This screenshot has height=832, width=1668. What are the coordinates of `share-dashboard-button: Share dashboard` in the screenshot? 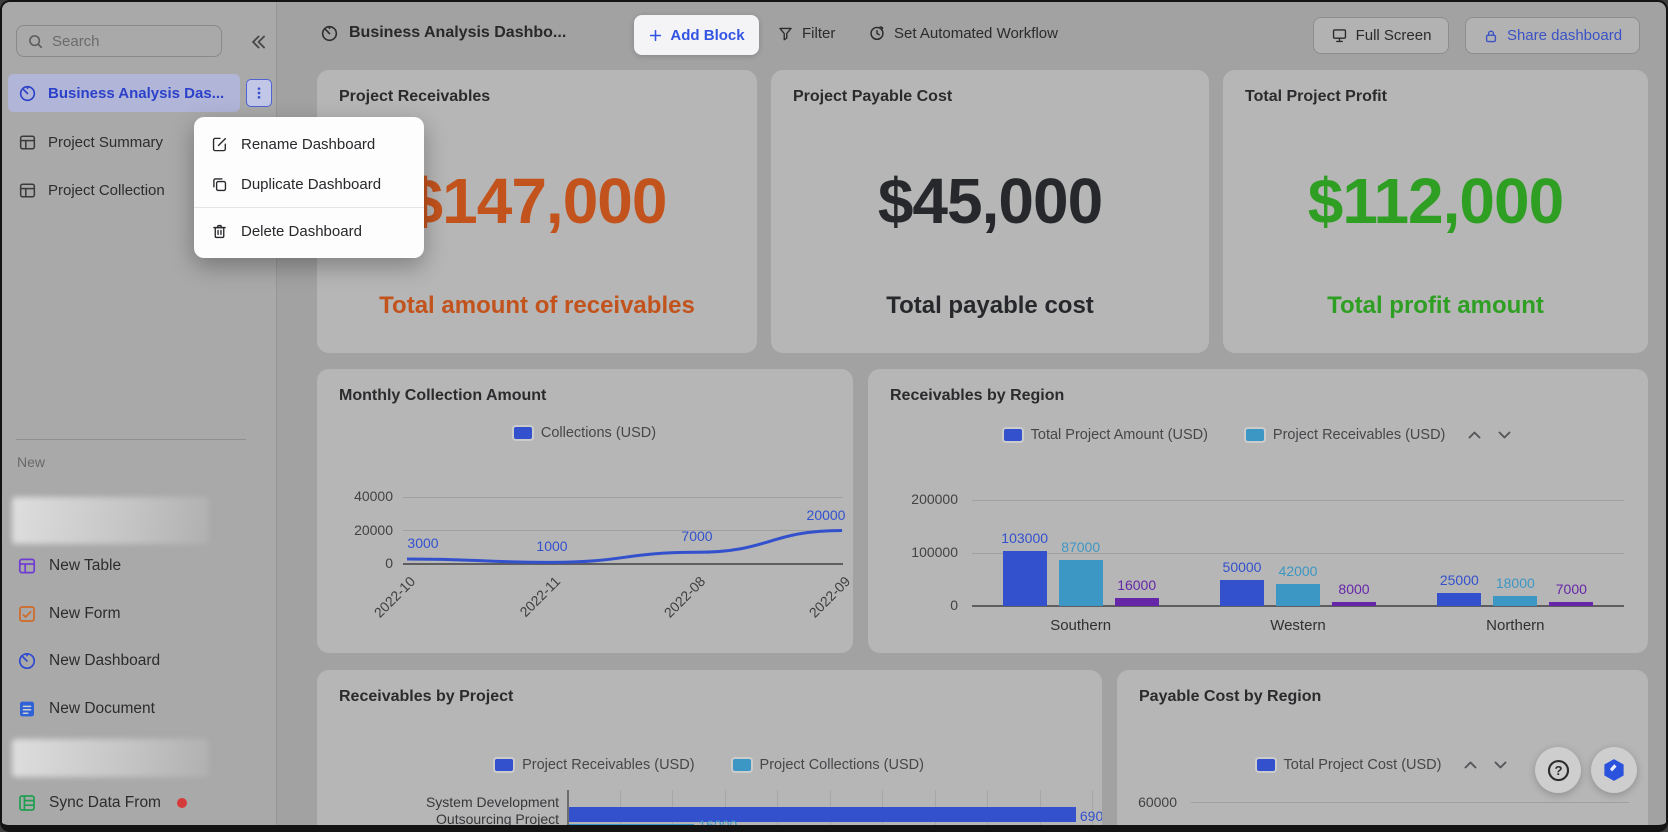 It's located at (1552, 35).